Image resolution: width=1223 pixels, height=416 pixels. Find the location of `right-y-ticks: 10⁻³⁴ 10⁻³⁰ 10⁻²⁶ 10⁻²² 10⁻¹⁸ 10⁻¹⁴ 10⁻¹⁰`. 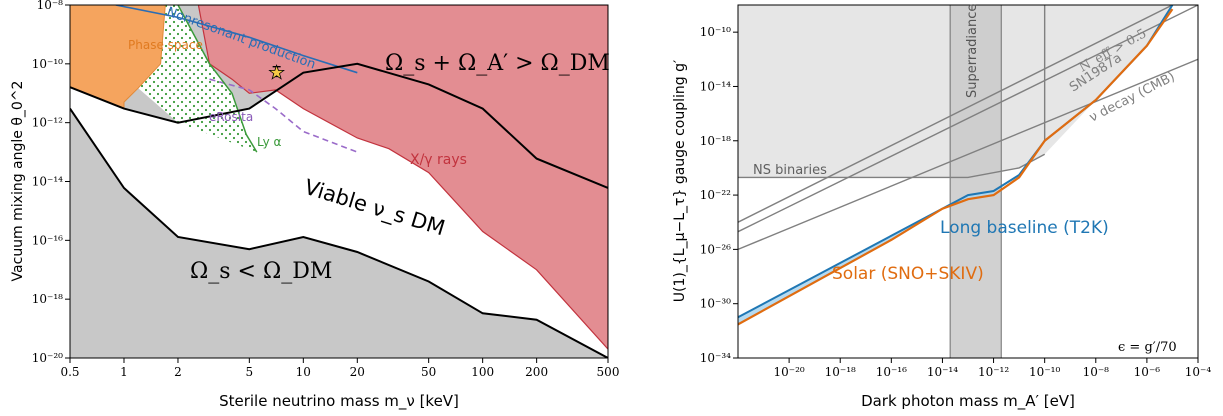

right-y-ticks: 10⁻³⁴ 10⁻³⁰ 10⁻²⁶ 10⁻²² 10⁻¹⁸ 10⁻¹⁴ 10⁻¹⁰ is located at coordinates (719, 195).